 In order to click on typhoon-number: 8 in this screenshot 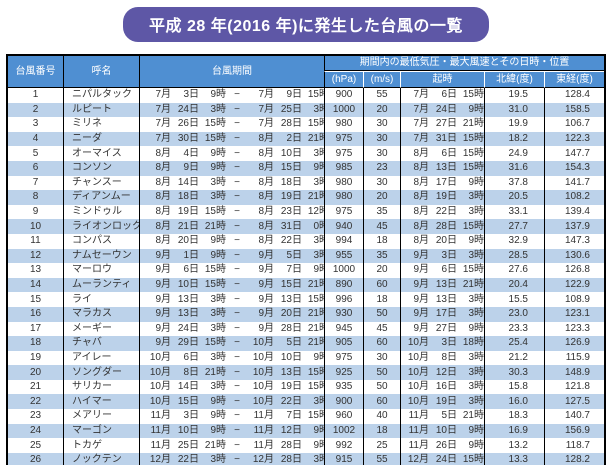, I will do `click(35, 197)`.